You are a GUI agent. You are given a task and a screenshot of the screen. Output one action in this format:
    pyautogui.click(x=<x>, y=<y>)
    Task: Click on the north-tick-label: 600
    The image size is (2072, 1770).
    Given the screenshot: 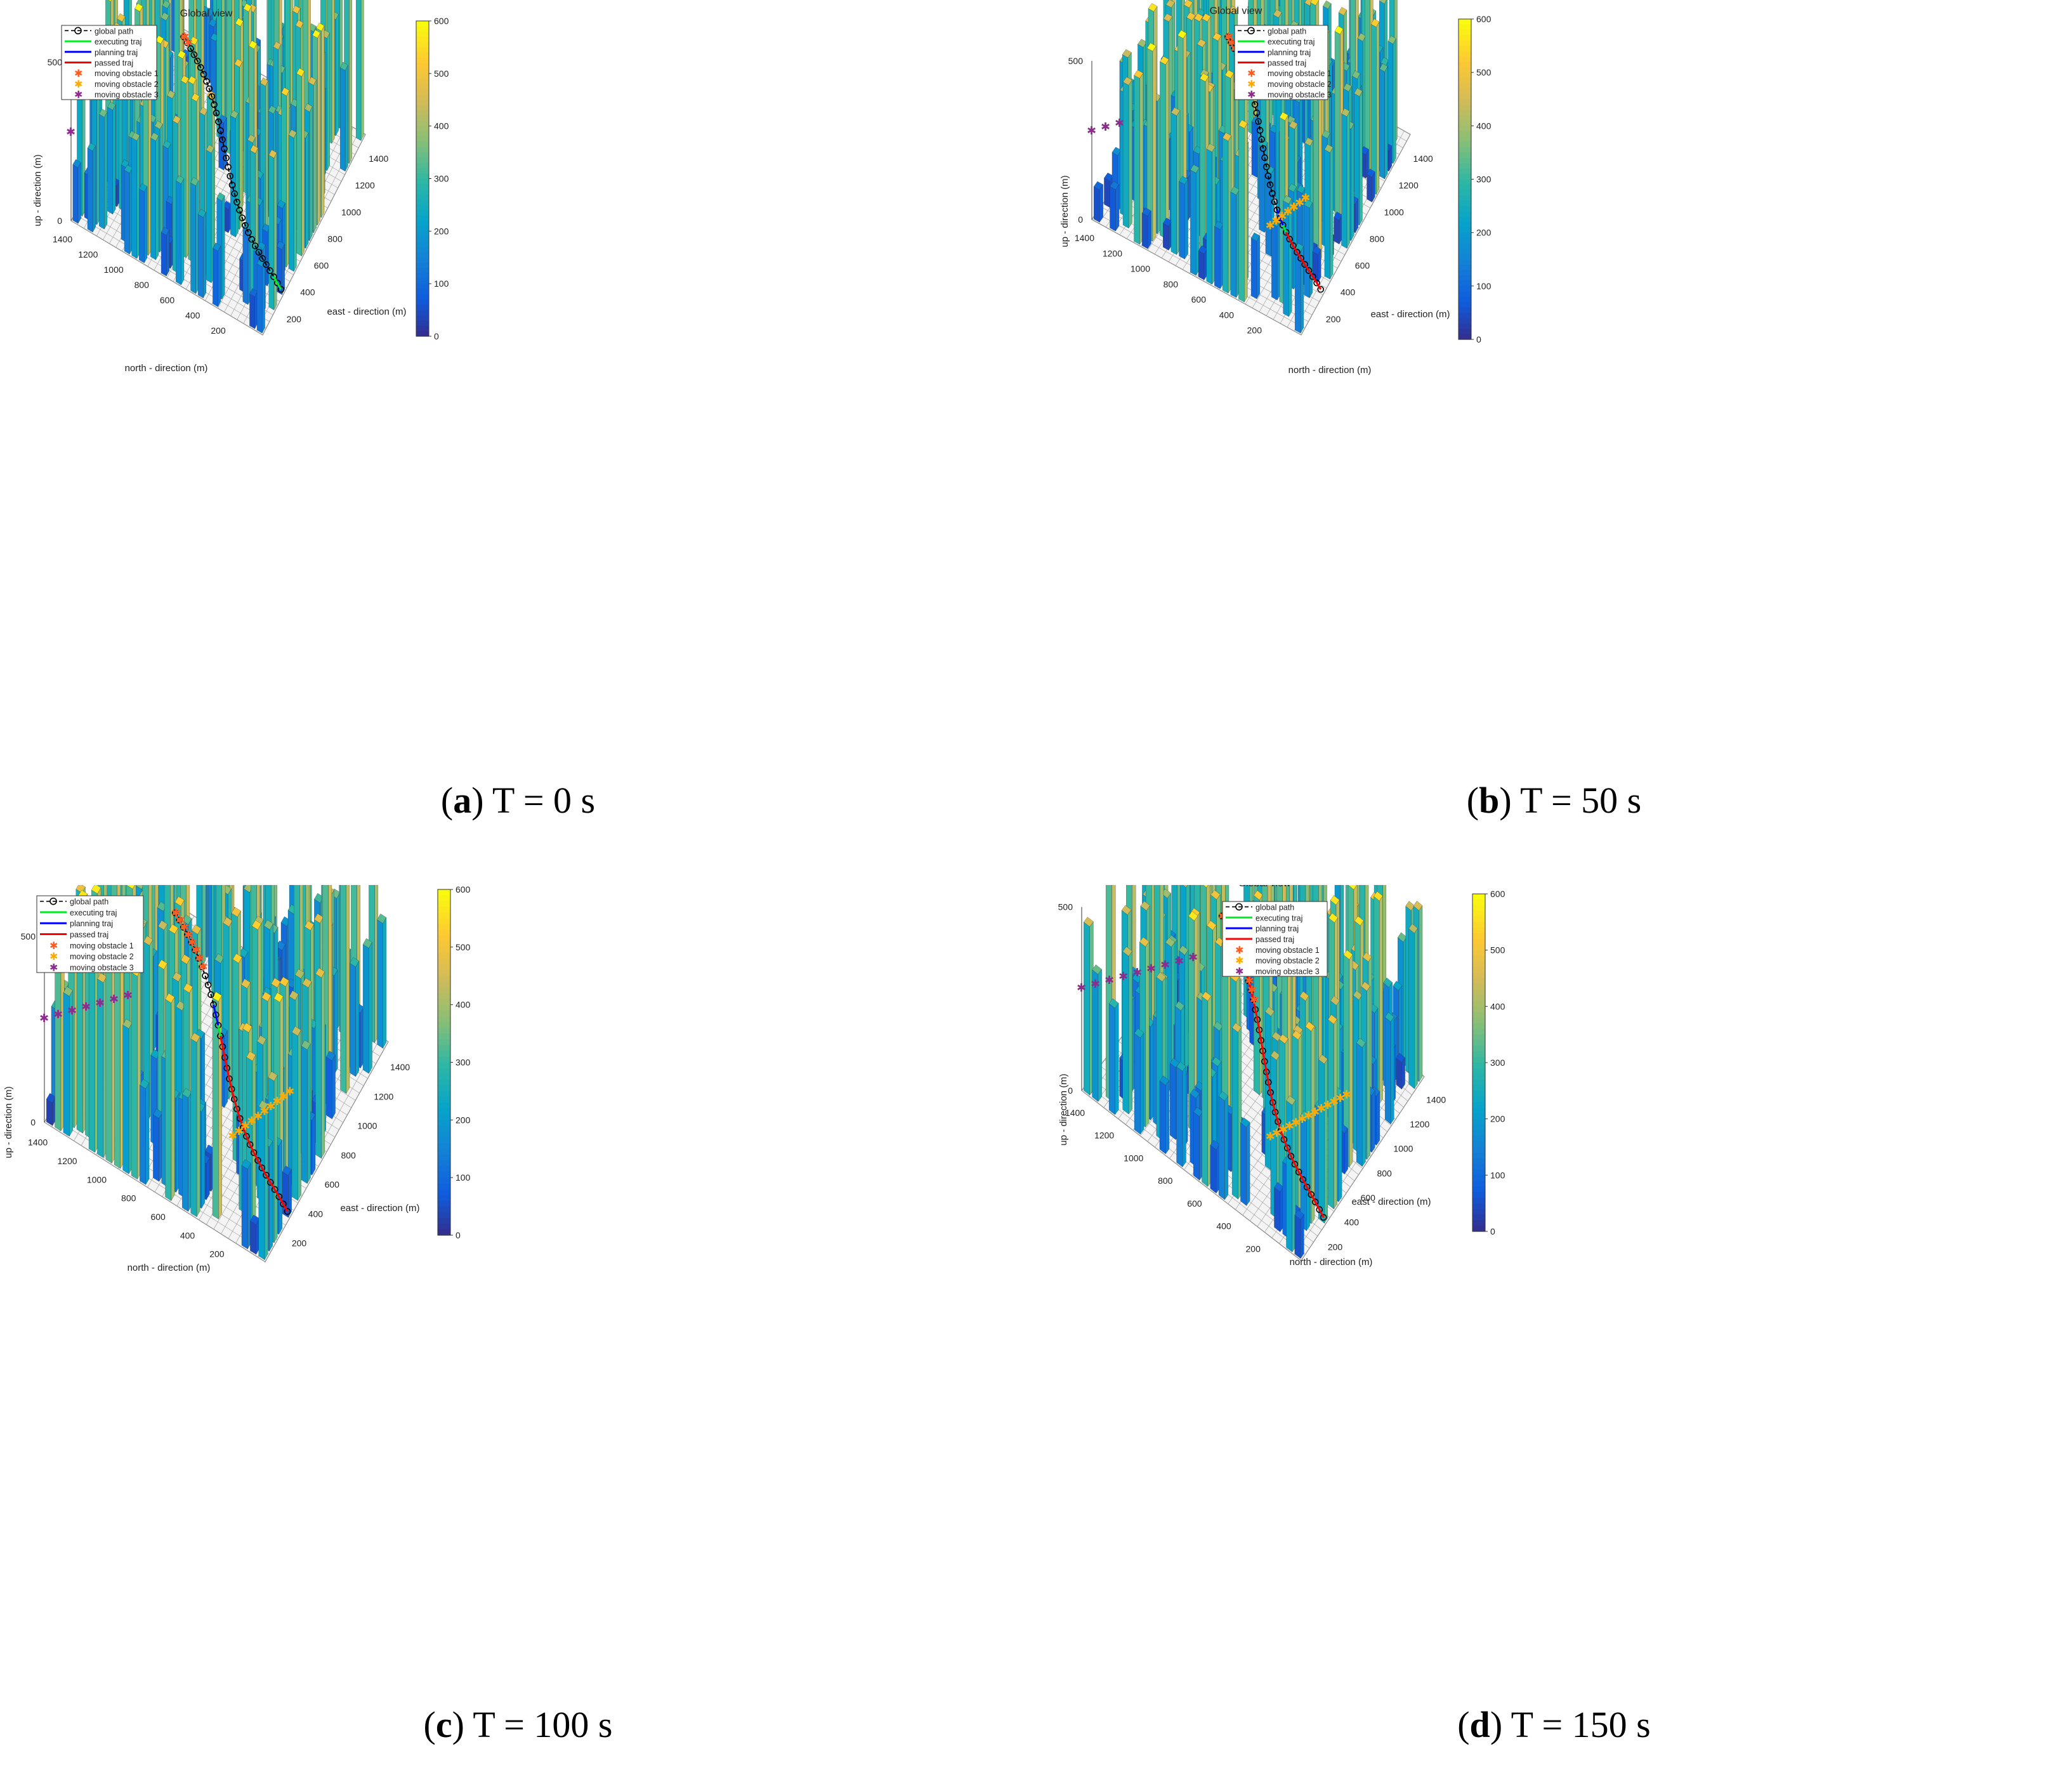 What is the action you would take?
    pyautogui.click(x=158, y=1217)
    